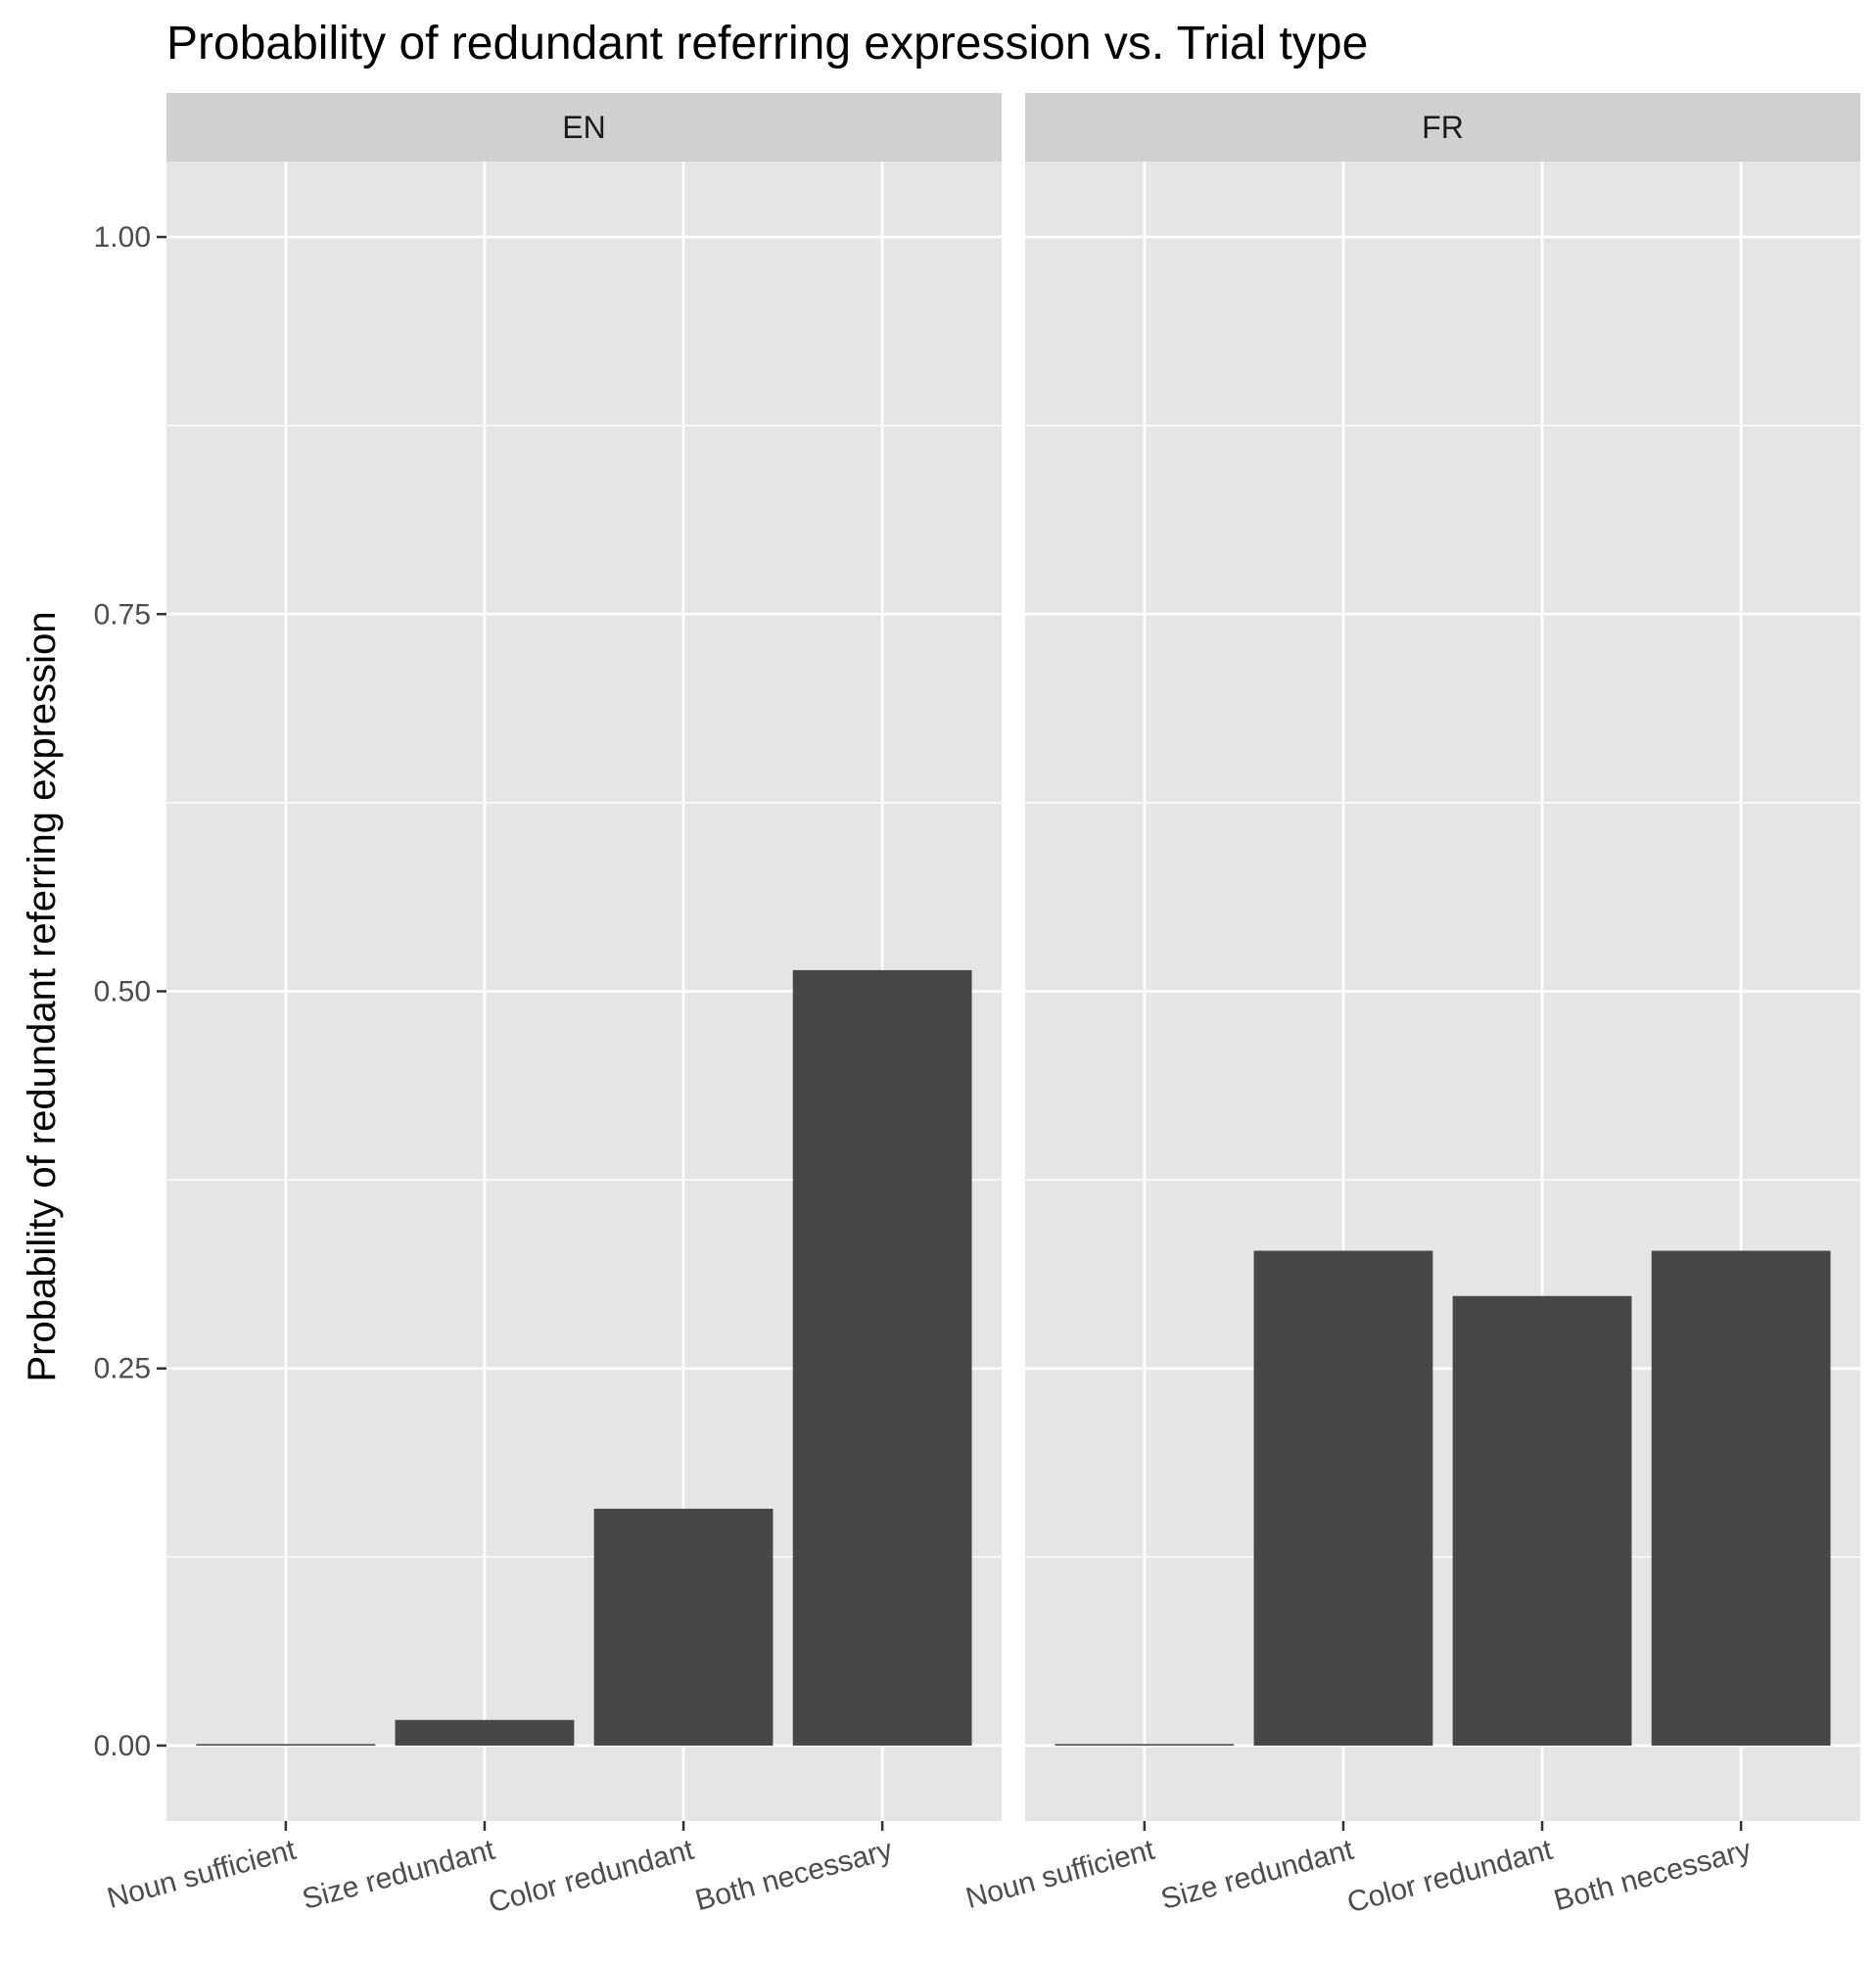 This screenshot has width=1876, height=1962. Describe the element at coordinates (286, 1745) in the screenshot. I see `bar-en-noun-sufficient` at that location.